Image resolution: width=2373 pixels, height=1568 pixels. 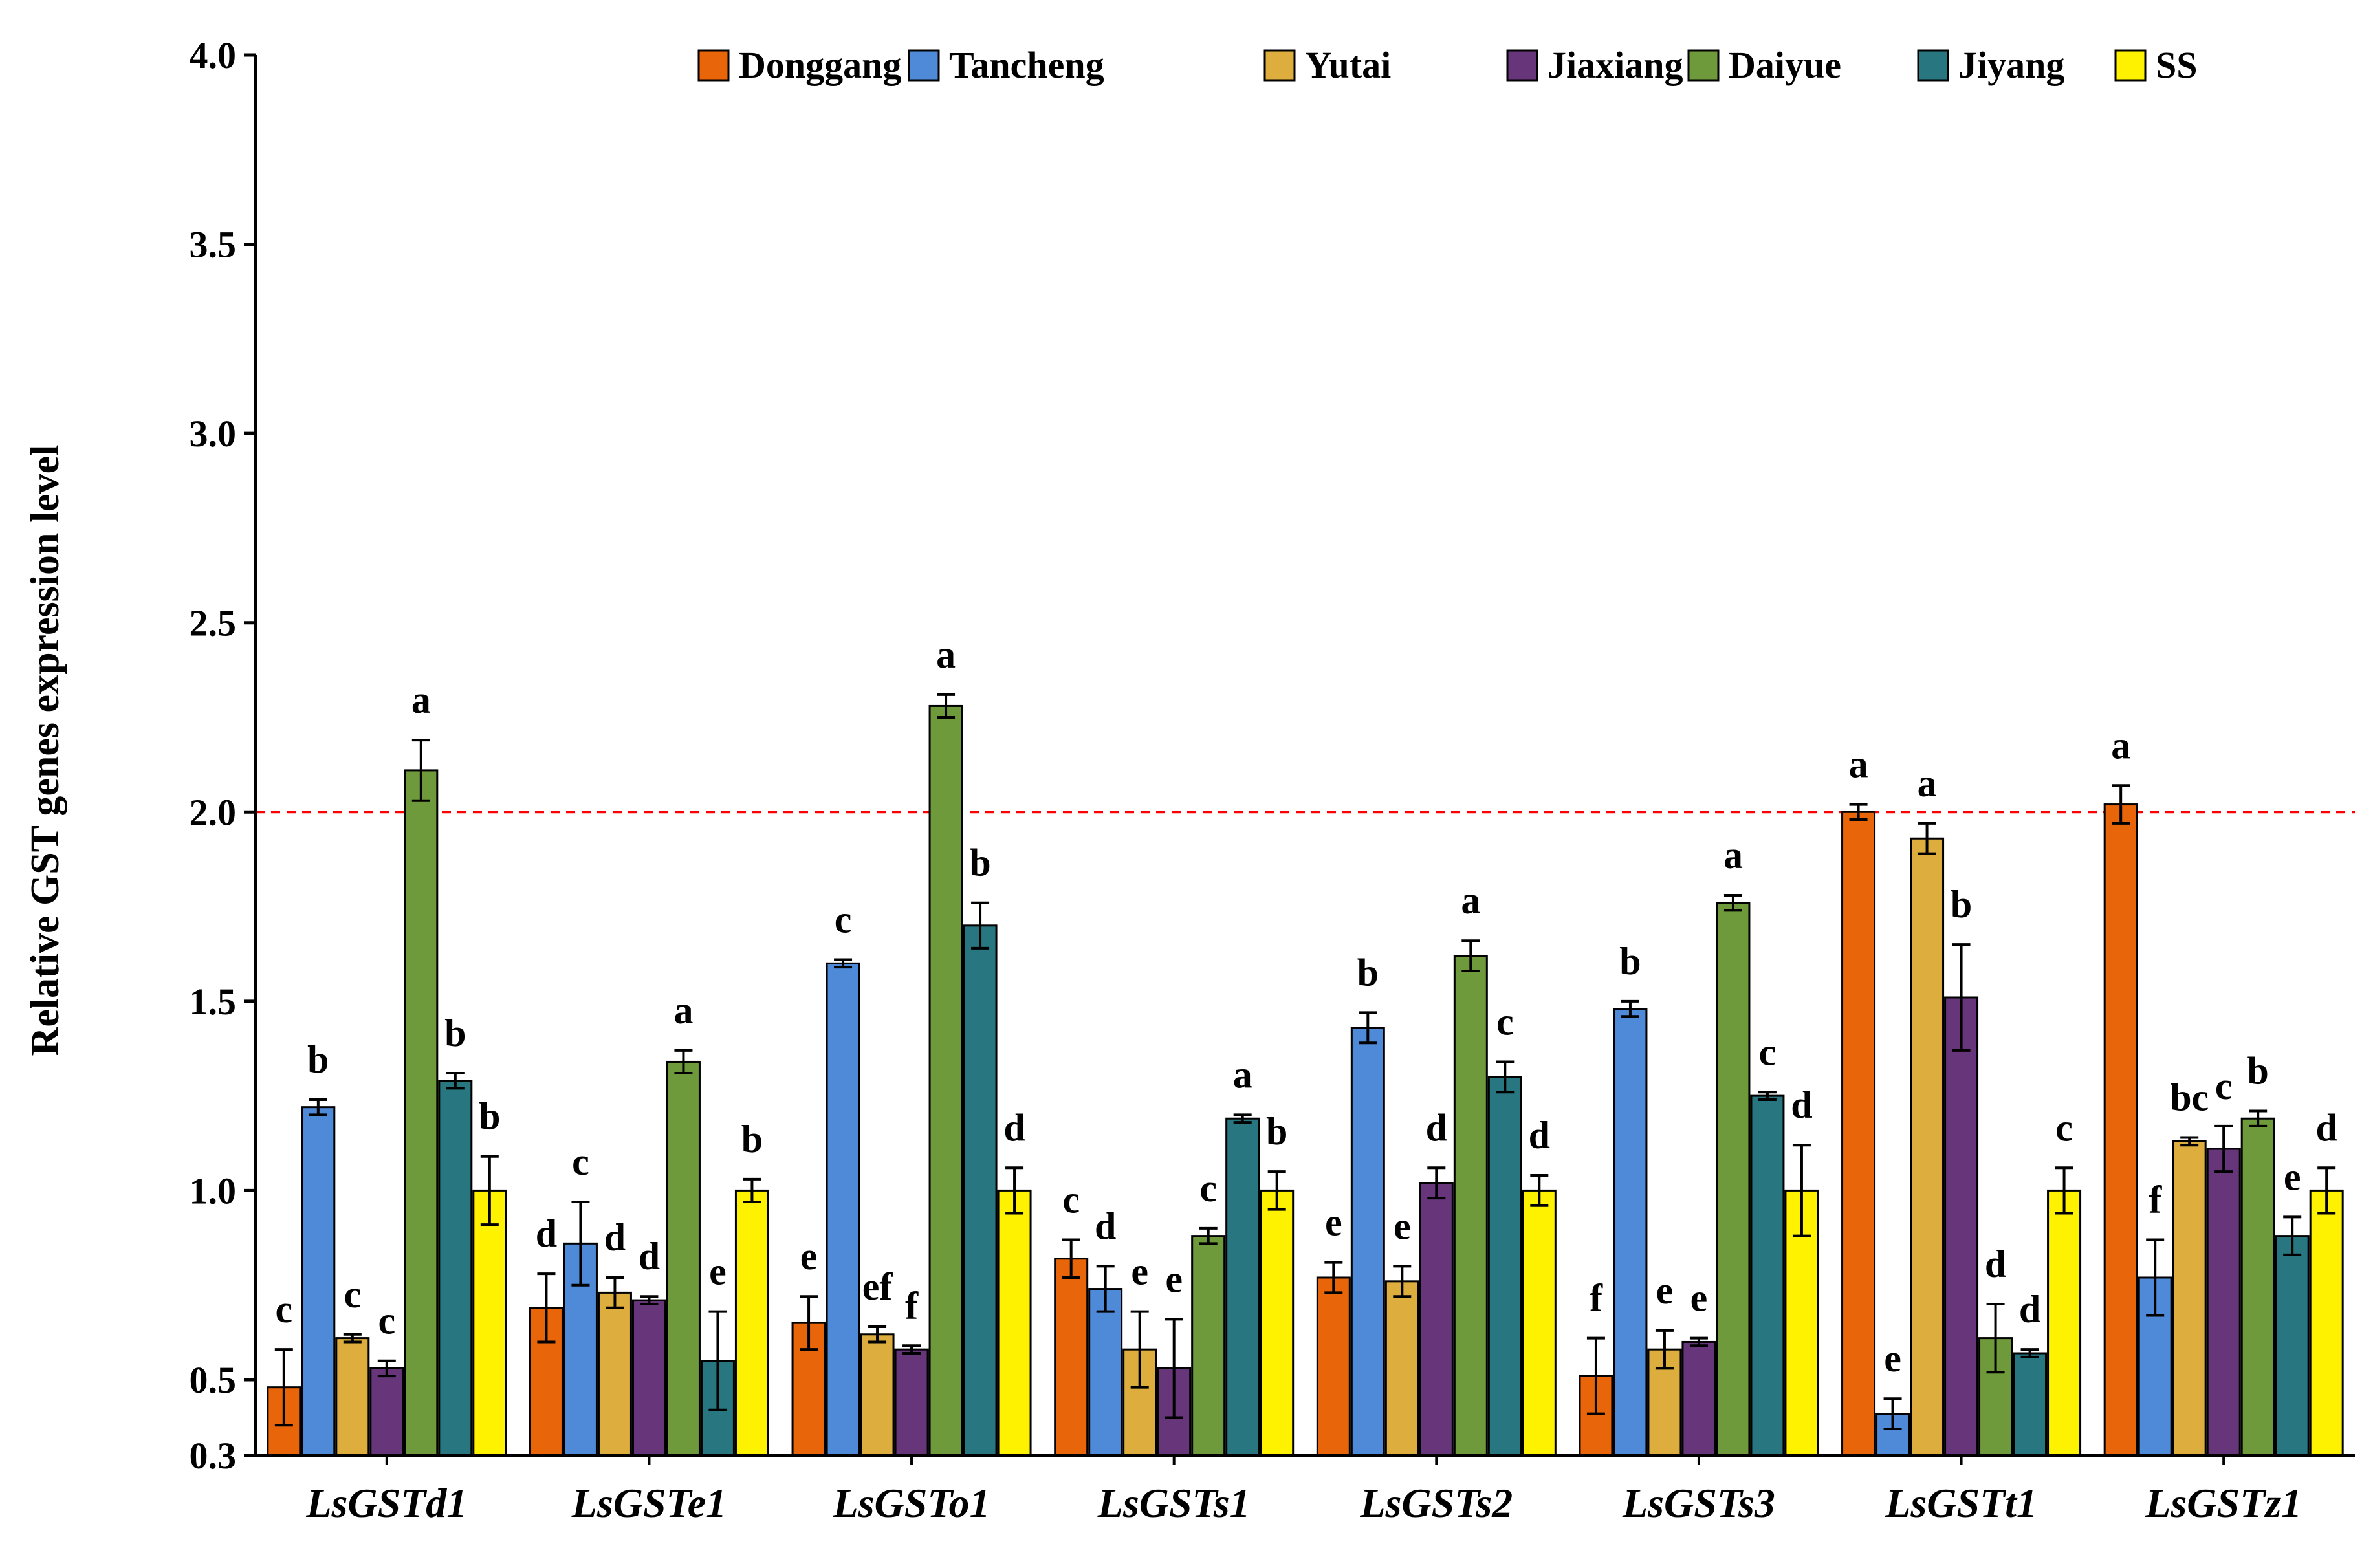 What do you see at coordinates (1277, 1323) in the screenshot?
I see `bar-ss-lsgsts1` at bounding box center [1277, 1323].